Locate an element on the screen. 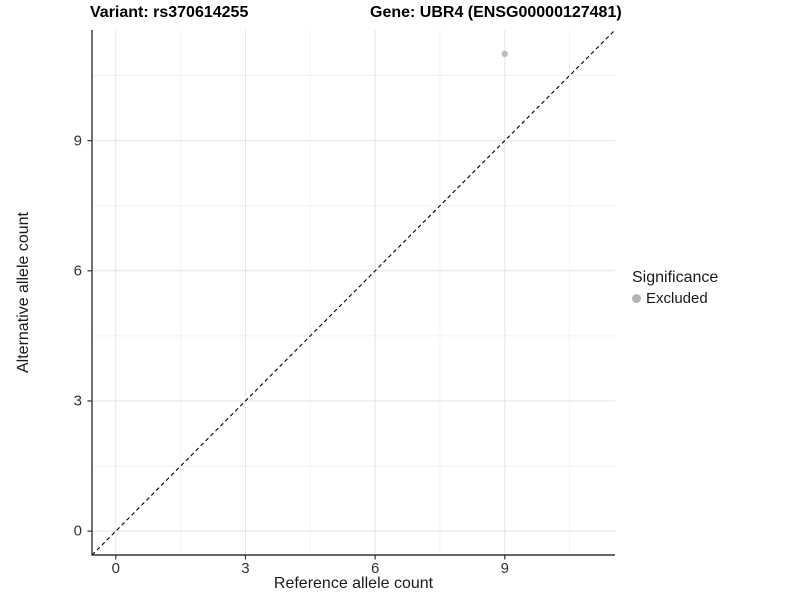 The image size is (800, 600). legend-entry-label: Excluded is located at coordinates (677, 298).